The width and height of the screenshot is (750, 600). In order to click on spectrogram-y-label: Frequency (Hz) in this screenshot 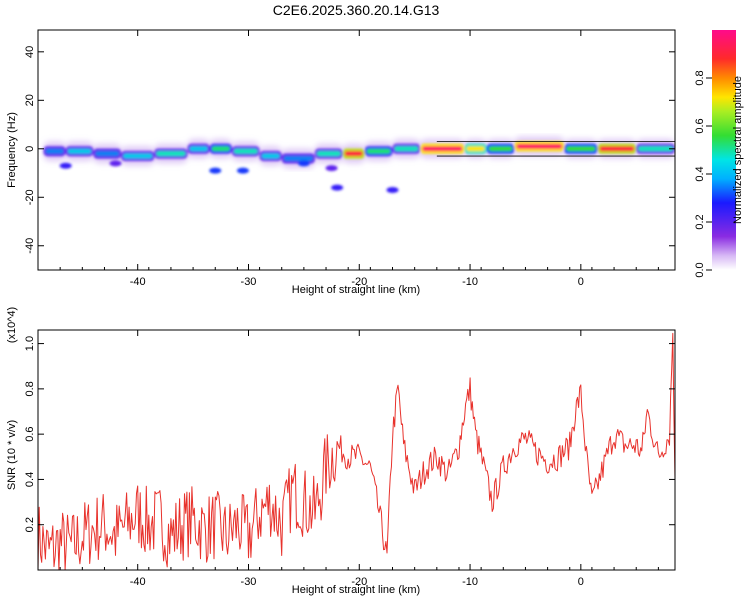, I will do `click(12, 150)`.